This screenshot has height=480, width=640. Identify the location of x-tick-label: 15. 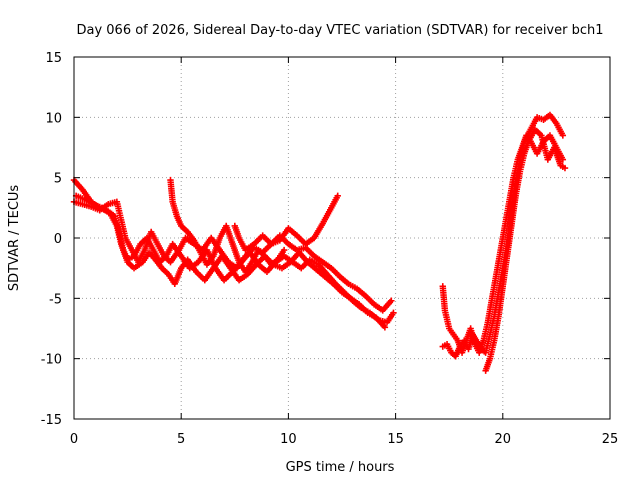
(395, 439).